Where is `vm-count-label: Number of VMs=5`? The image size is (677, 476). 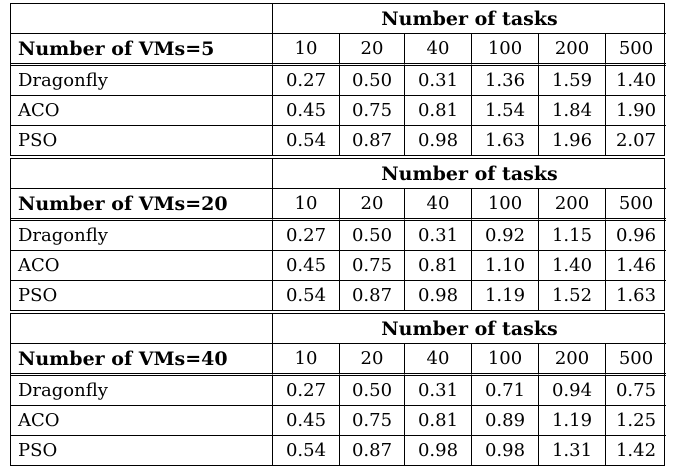 vm-count-label: Number of VMs=5 is located at coordinates (142, 50).